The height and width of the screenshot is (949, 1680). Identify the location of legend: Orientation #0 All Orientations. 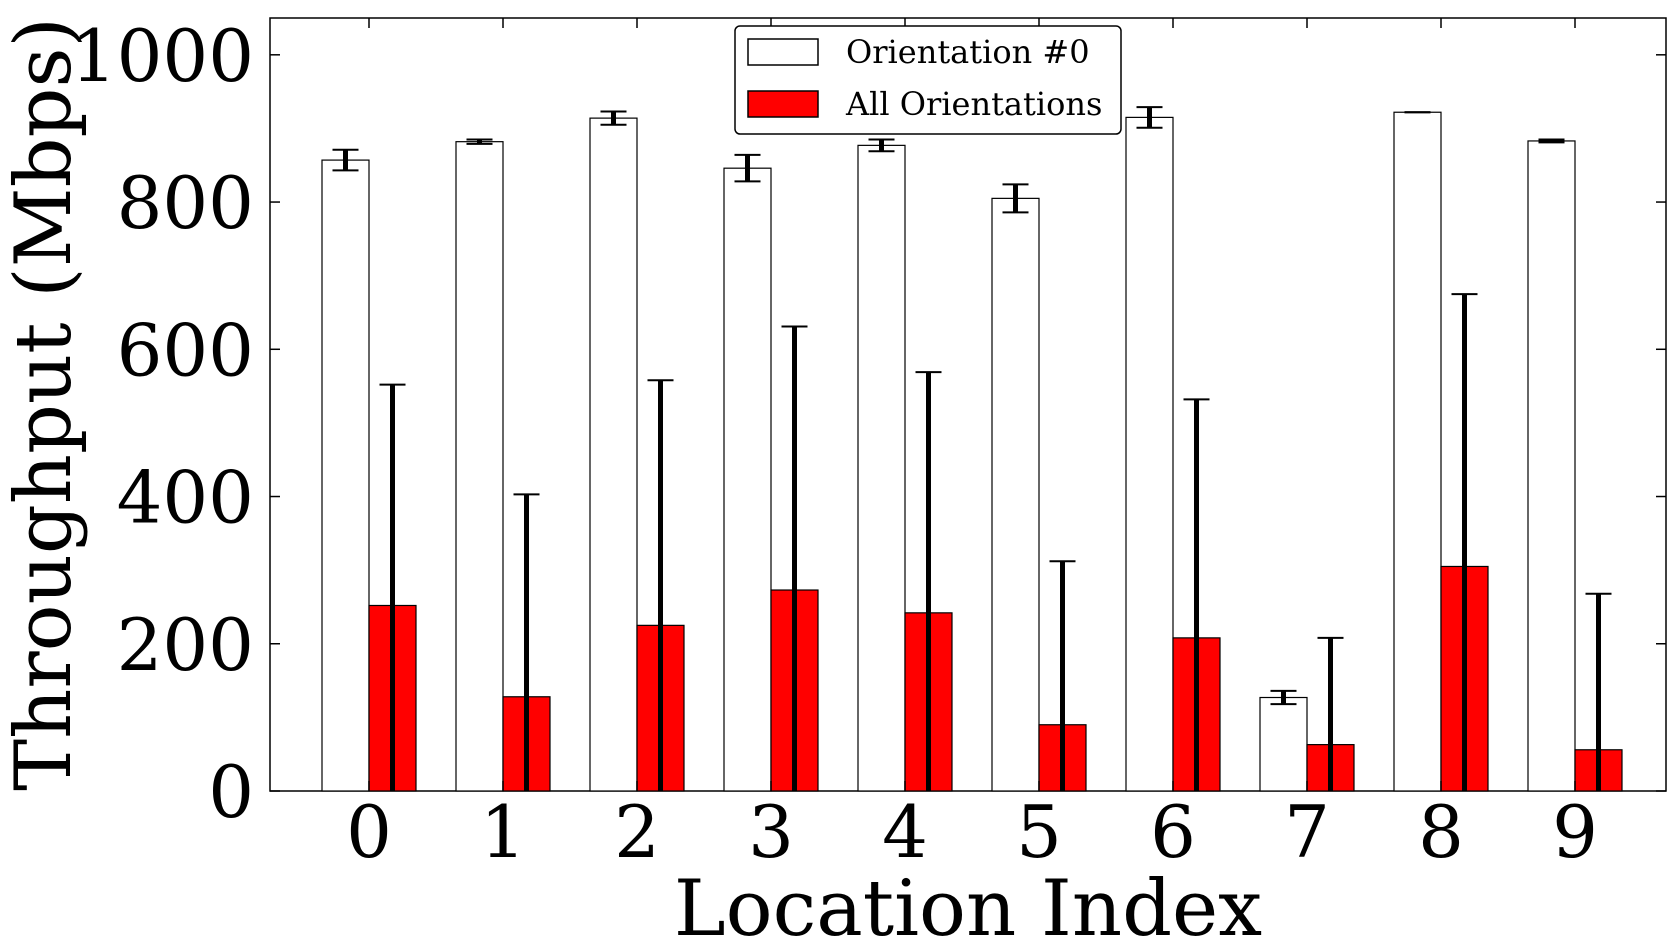
(928, 80).